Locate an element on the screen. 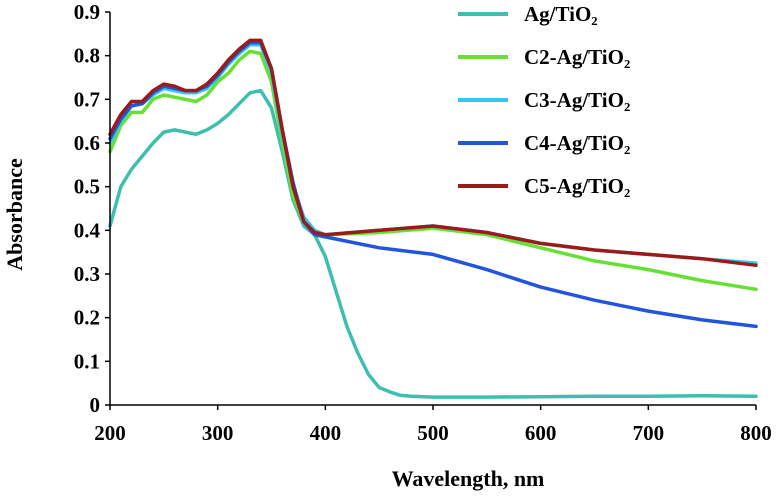  y-tick-label: 0.8 is located at coordinates (87, 56).